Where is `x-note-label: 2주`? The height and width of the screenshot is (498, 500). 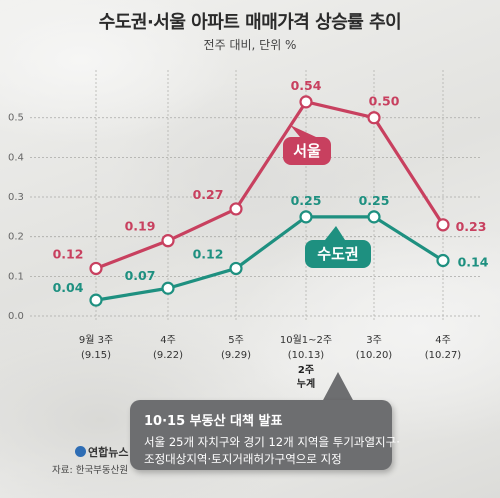 x-note-label: 2주 is located at coordinates (306, 370).